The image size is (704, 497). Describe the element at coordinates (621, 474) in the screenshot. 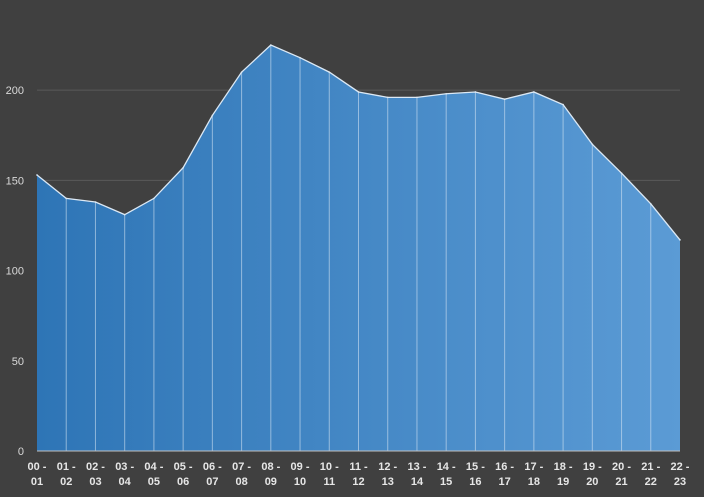

I see `x-tick-label: 20 -21` at that location.